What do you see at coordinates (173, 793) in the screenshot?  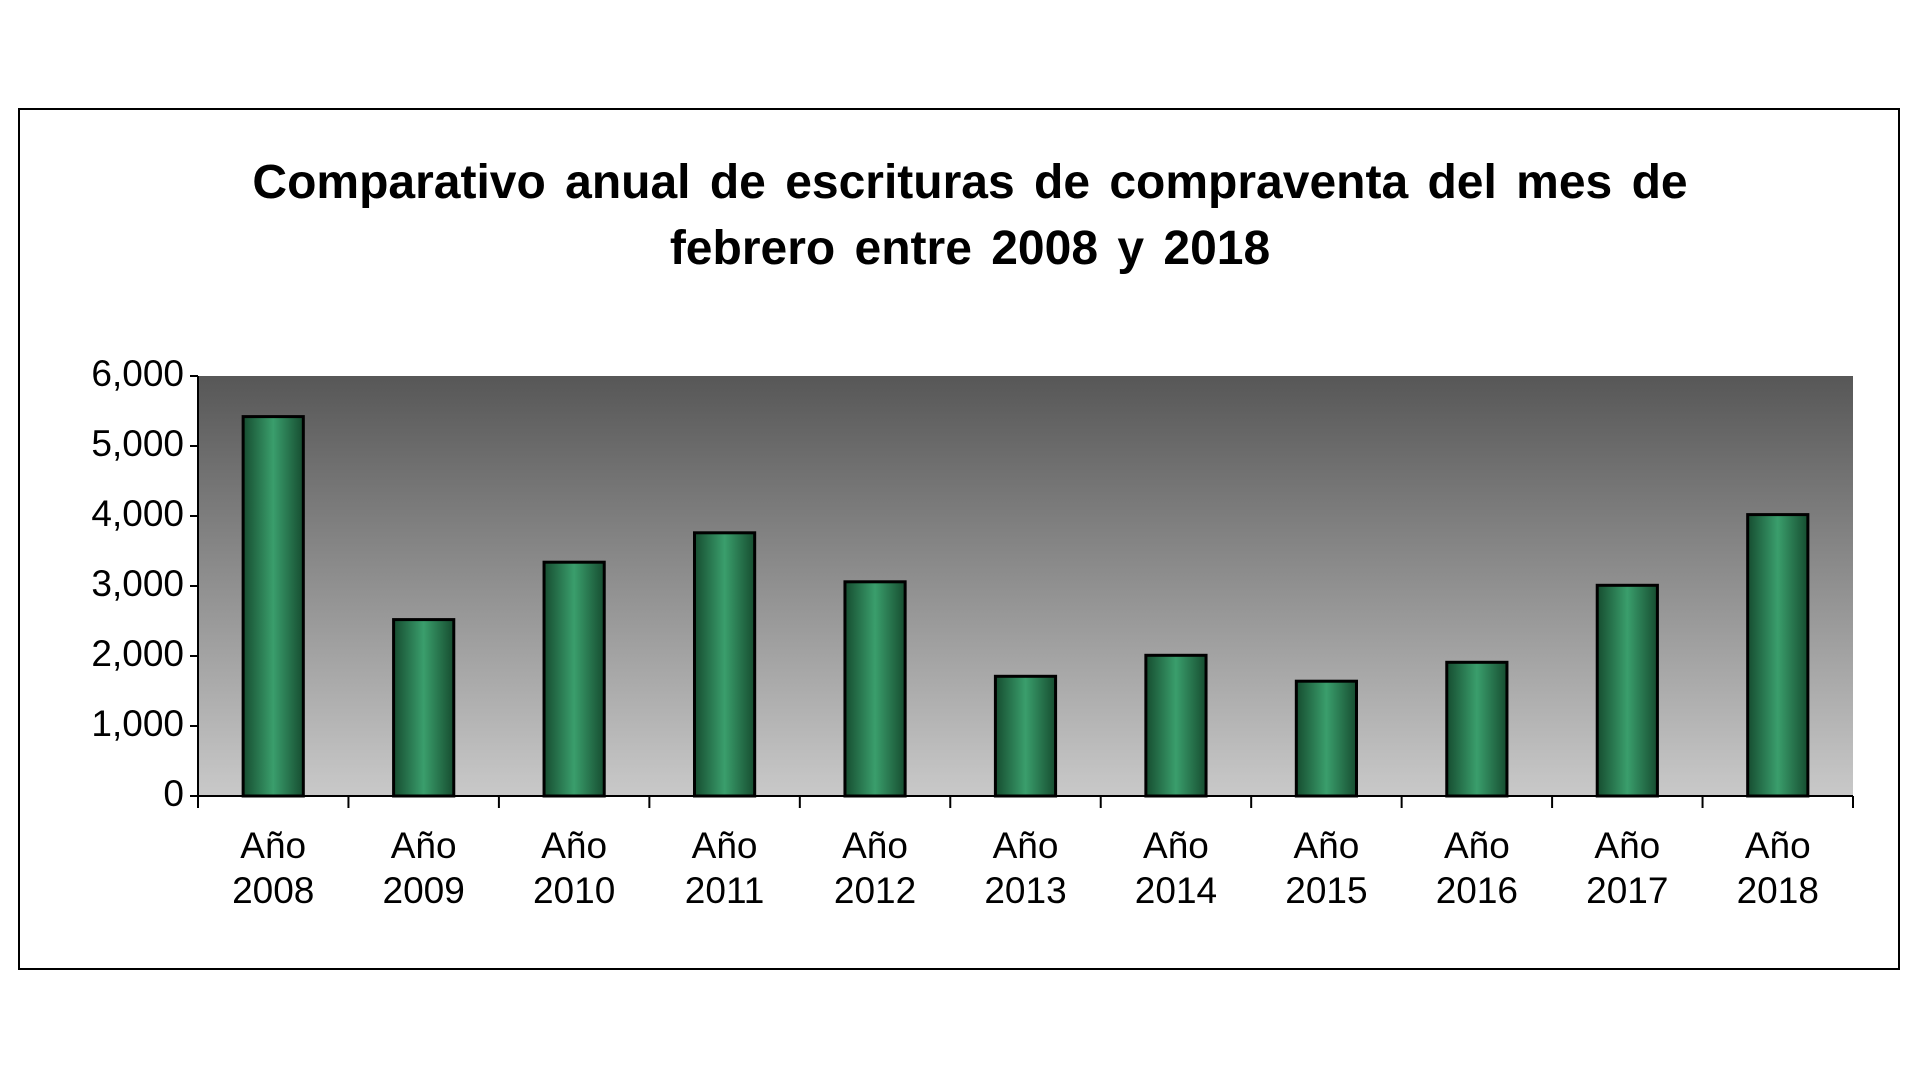 I see `y-tick-label: 0` at bounding box center [173, 793].